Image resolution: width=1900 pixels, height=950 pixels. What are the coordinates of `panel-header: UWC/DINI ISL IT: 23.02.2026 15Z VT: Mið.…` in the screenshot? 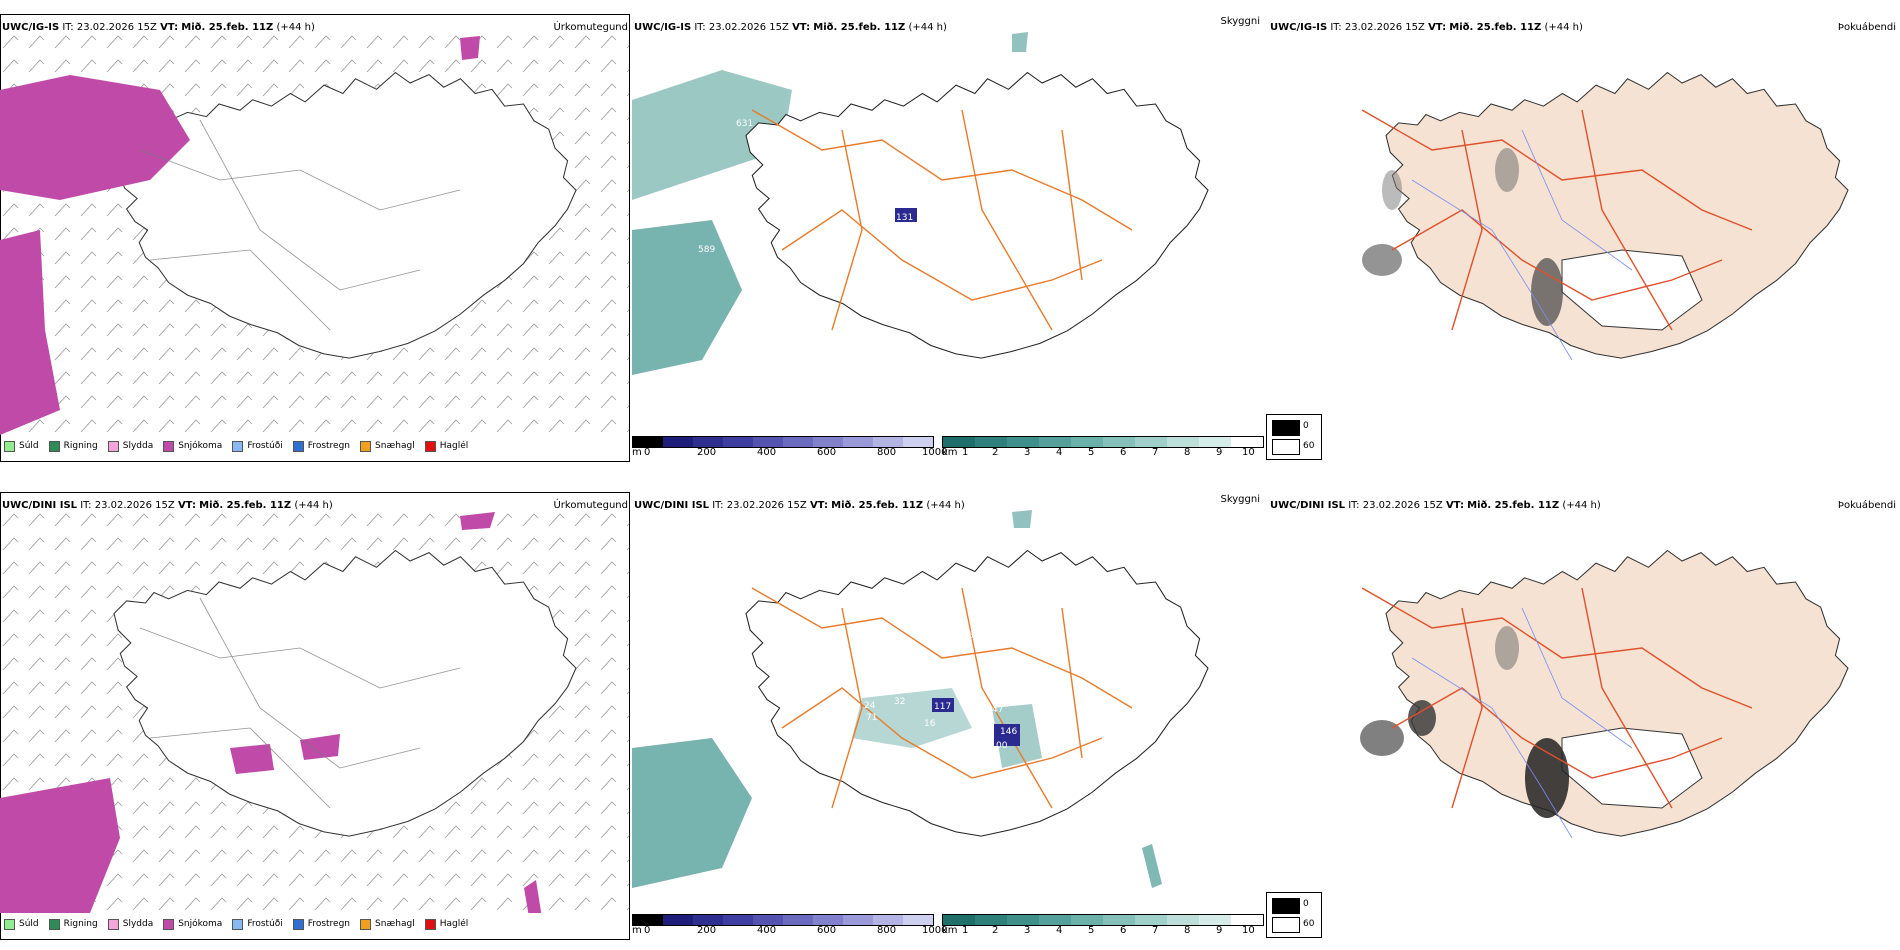 It's located at (799, 505).